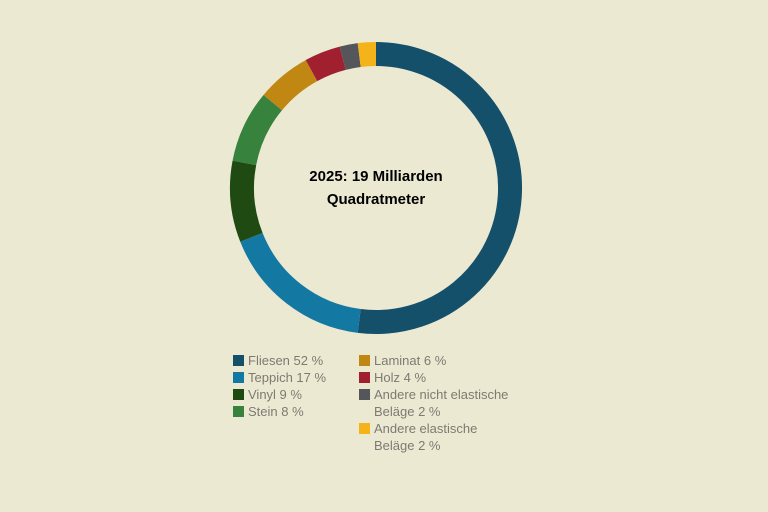 The image size is (768, 512). Describe the element at coordinates (367, 54) in the screenshot. I see `donut-segment-andere-elastische-bel-ge` at that location.